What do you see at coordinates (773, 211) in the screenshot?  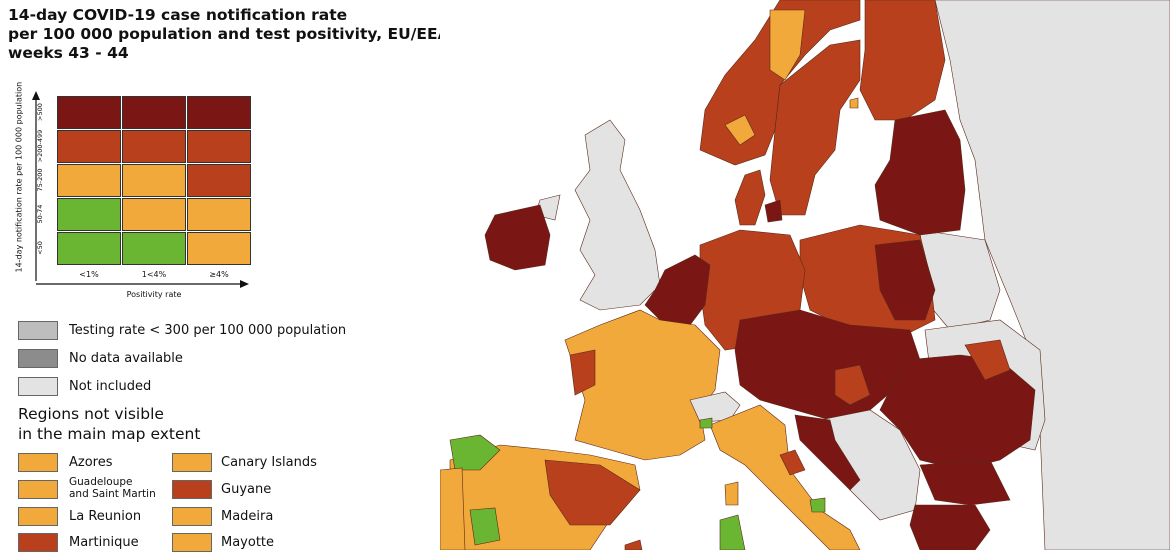 I see `region-denmark-zealand` at bounding box center [773, 211].